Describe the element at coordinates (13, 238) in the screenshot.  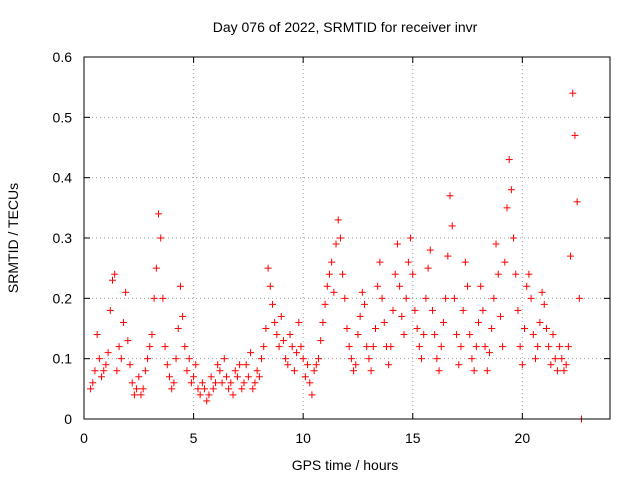
I see `y-axis-label: SRMTID / TECUs` at that location.